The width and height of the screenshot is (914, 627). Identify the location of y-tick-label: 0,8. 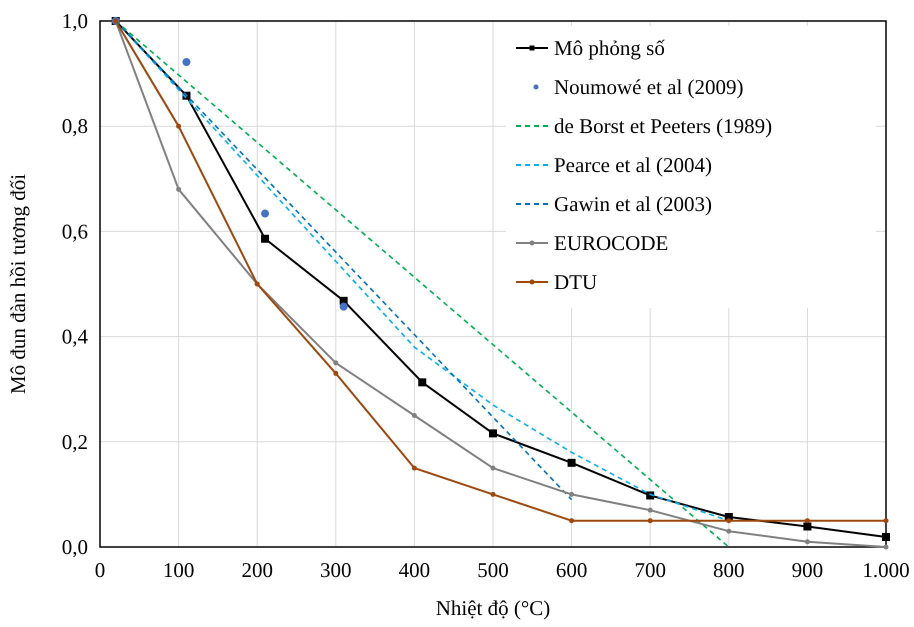
(75, 126).